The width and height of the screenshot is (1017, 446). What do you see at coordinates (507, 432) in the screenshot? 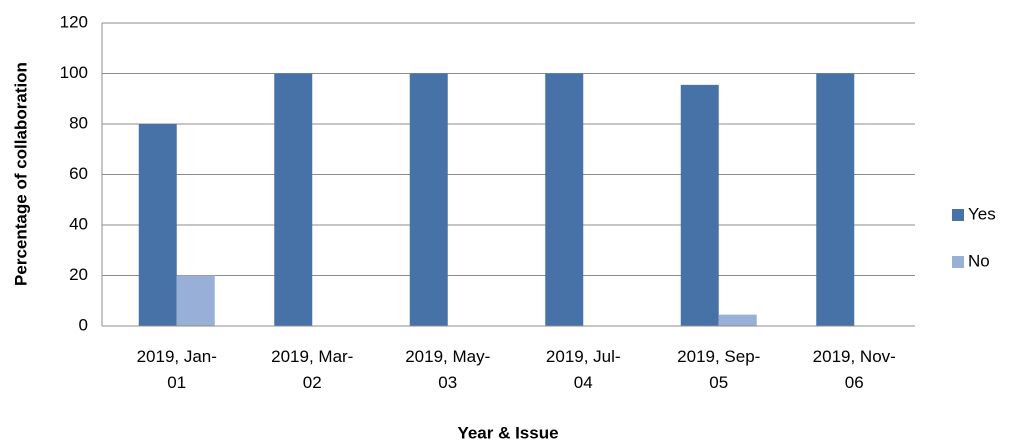
I see `x-axis-title: Year & Issue` at bounding box center [507, 432].